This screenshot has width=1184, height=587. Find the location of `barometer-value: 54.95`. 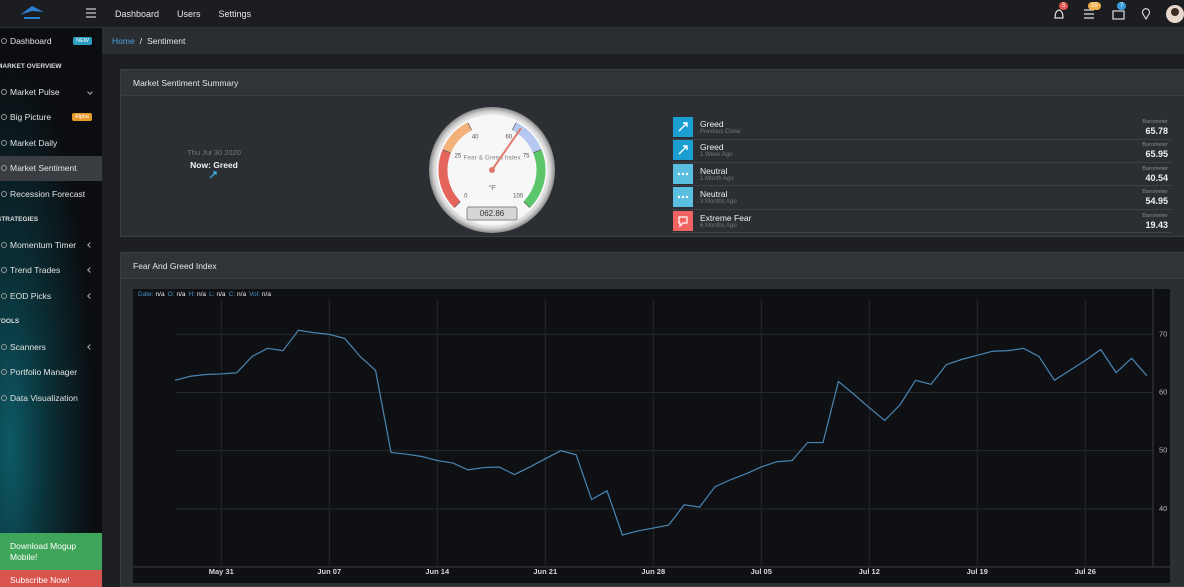

barometer-value: 54.95 is located at coordinates (1156, 201).